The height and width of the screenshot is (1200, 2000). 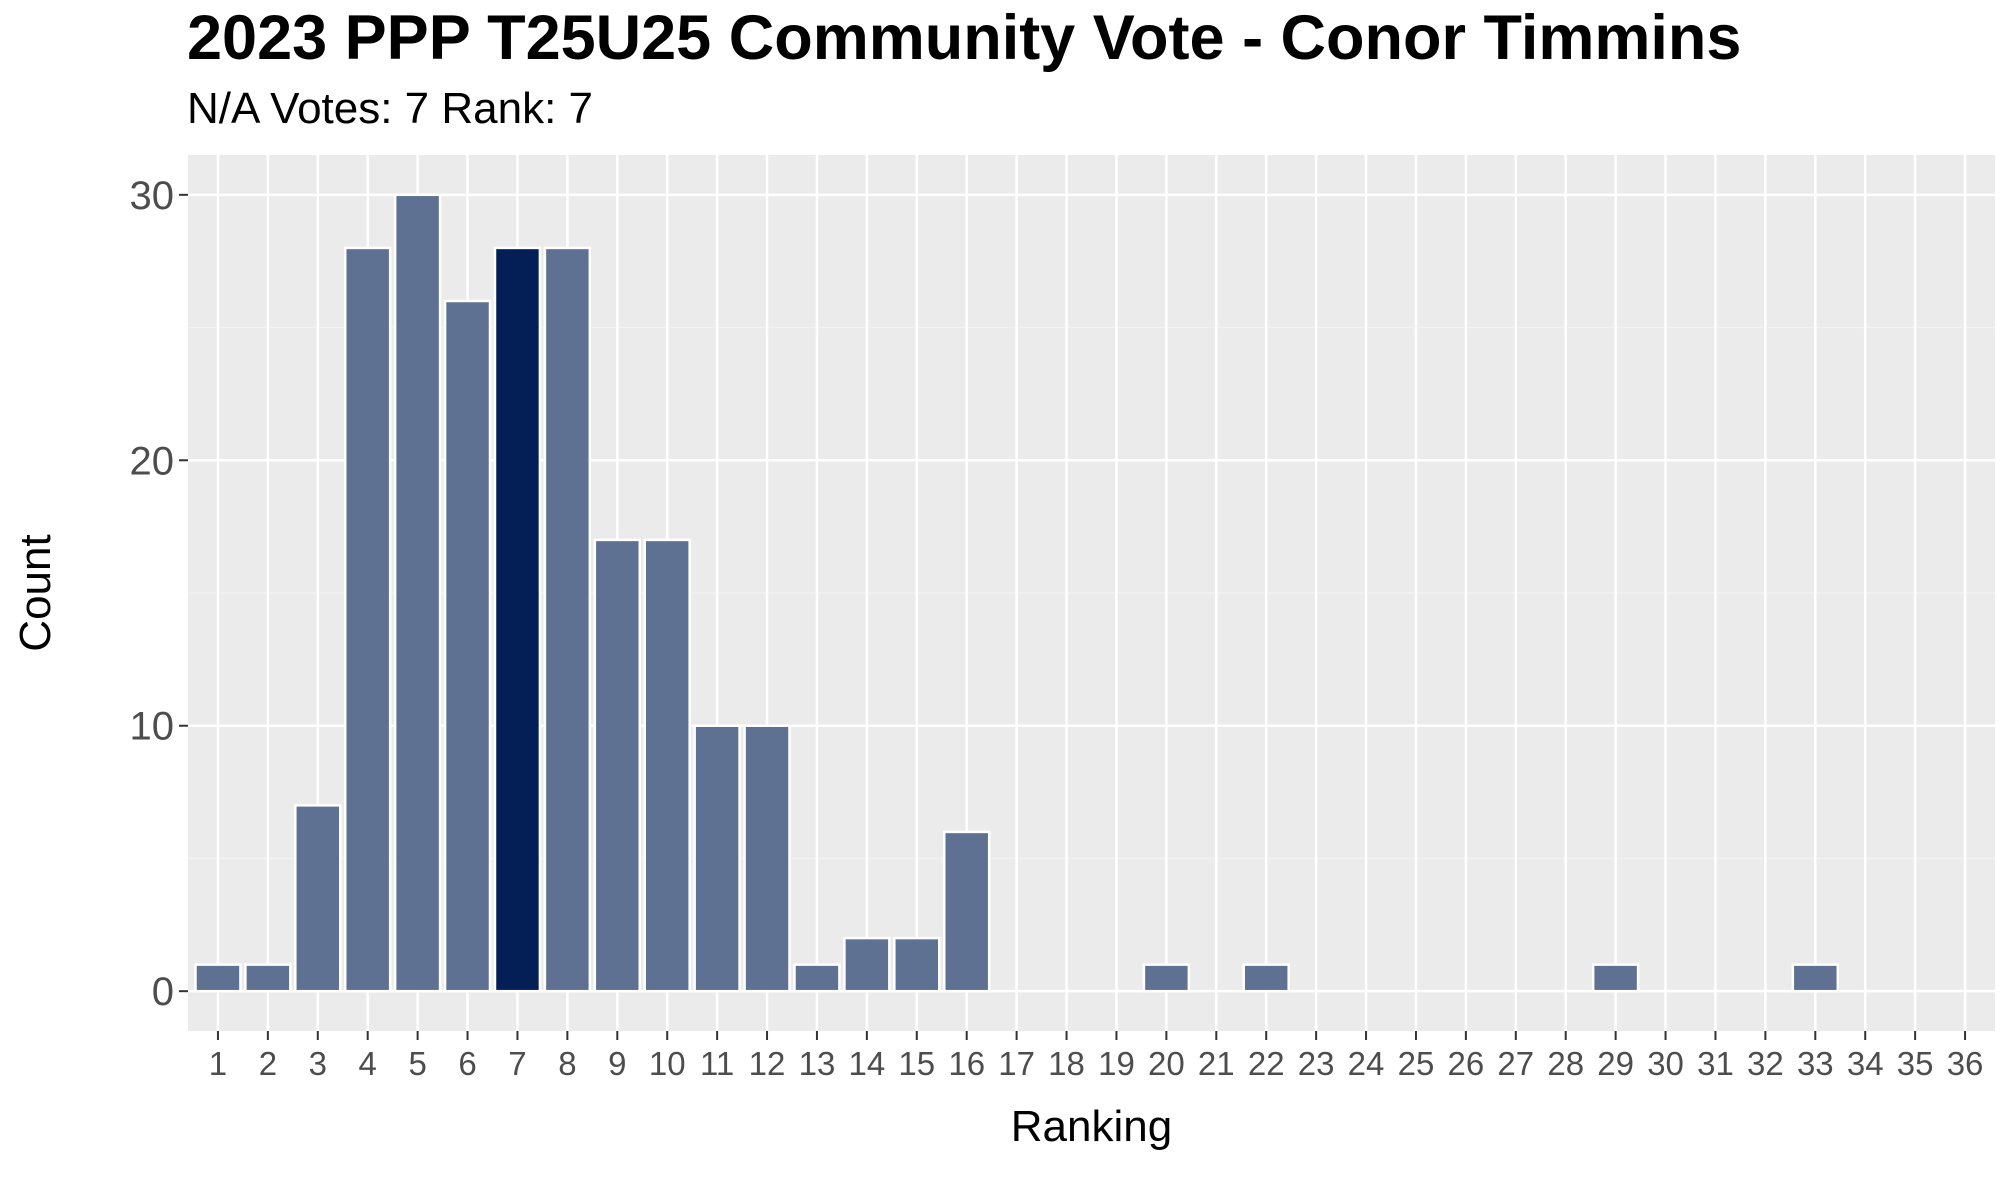 What do you see at coordinates (218, 1063) in the screenshot?
I see `x-tick-label: 1` at bounding box center [218, 1063].